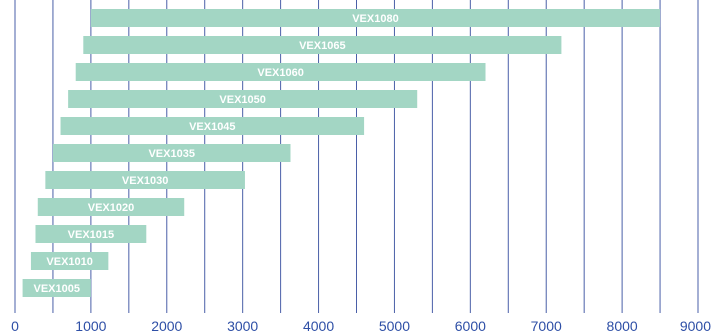 This screenshot has height=335, width=711. I want to click on bar-vex1020: VEX1020, so click(111, 207).